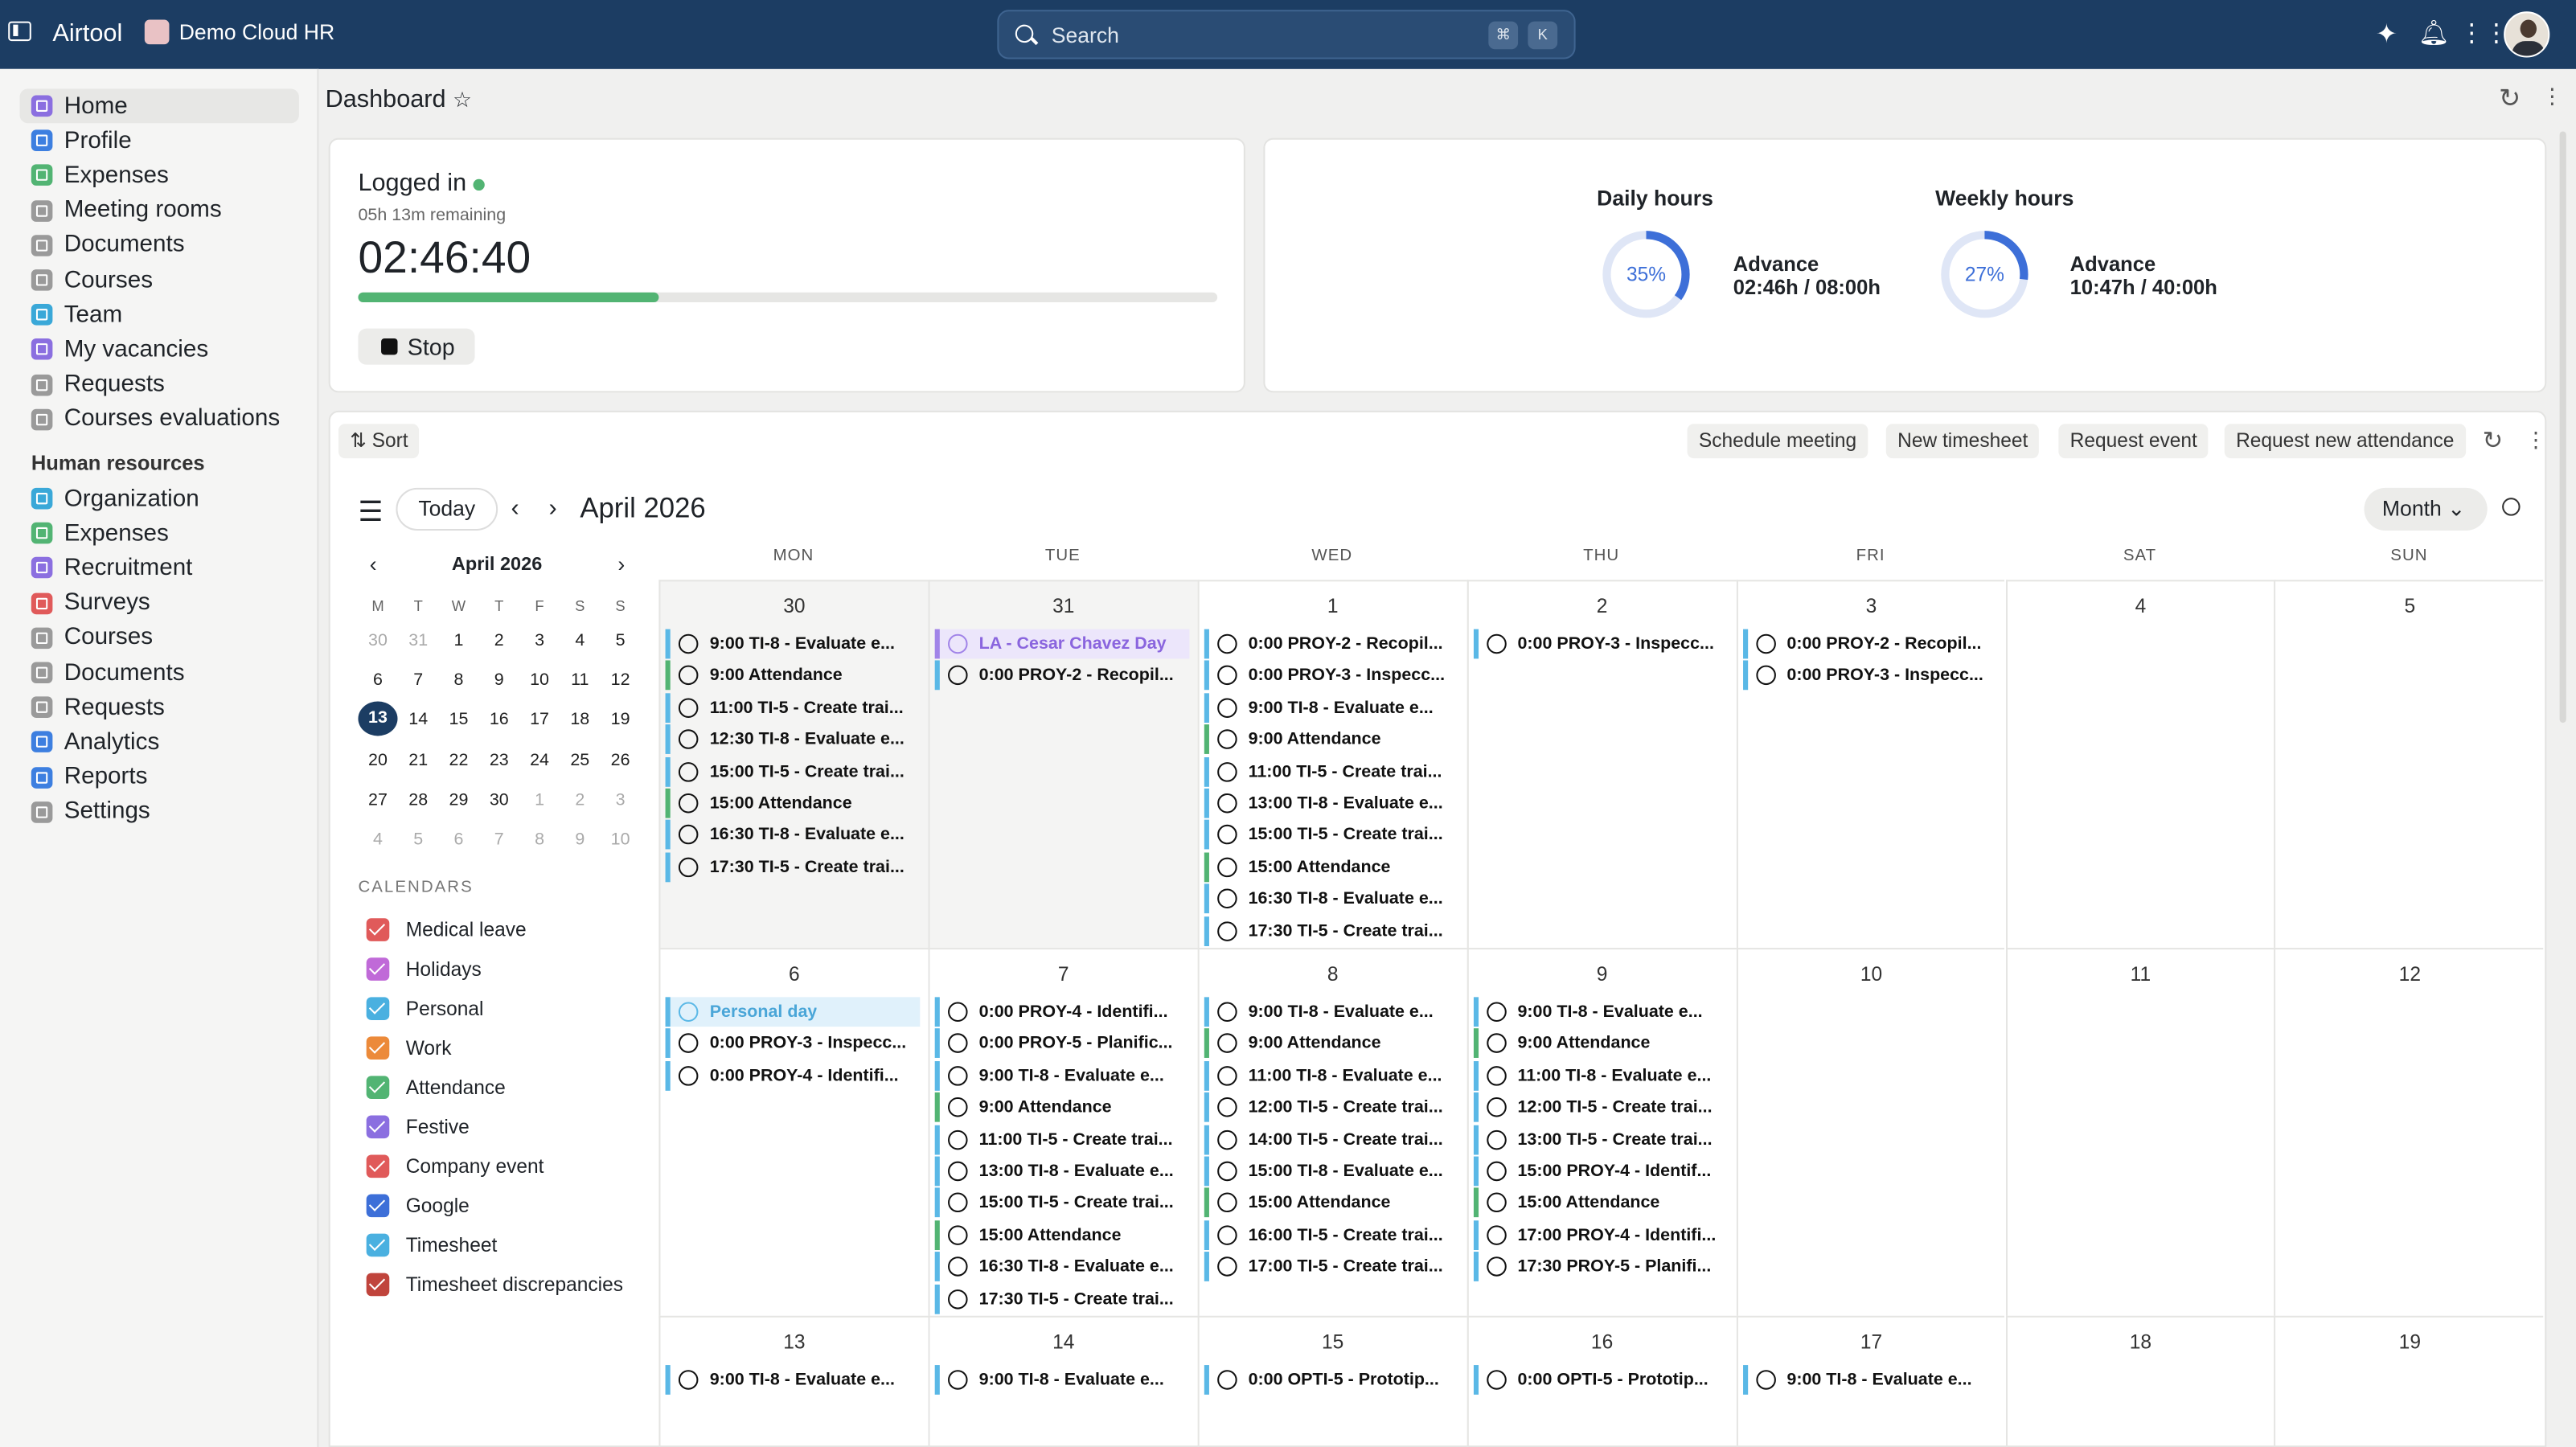  What do you see at coordinates (2409, 1381) in the screenshot?
I see `day-cell: 19` at bounding box center [2409, 1381].